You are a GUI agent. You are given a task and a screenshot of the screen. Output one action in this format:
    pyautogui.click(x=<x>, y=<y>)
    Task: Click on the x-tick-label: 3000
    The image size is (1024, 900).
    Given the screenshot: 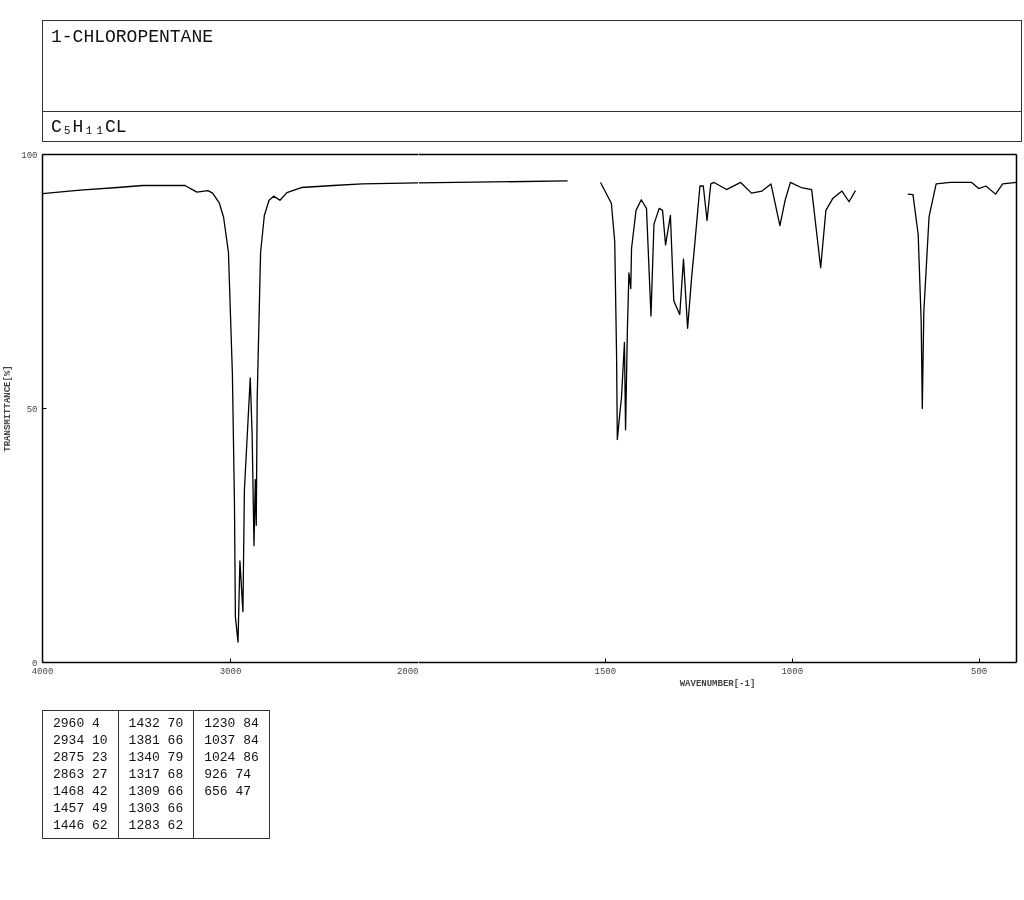 What is the action you would take?
    pyautogui.click(x=230, y=671)
    